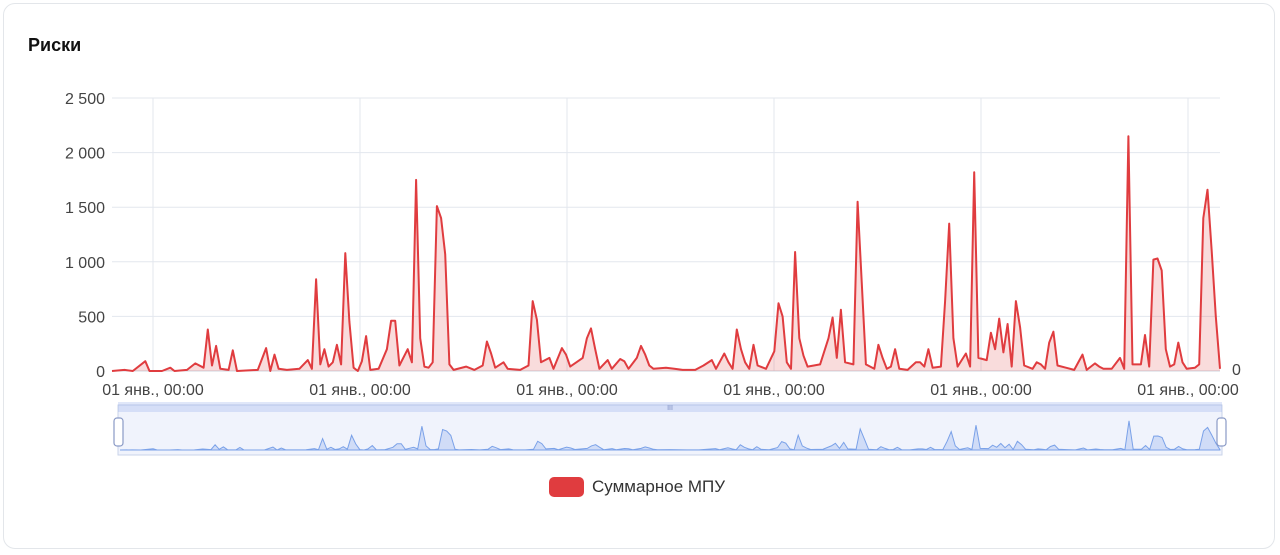 This screenshot has width=1280, height=555. Describe the element at coordinates (85, 99) in the screenshot. I see `y-tick-label: 2 500` at that location.